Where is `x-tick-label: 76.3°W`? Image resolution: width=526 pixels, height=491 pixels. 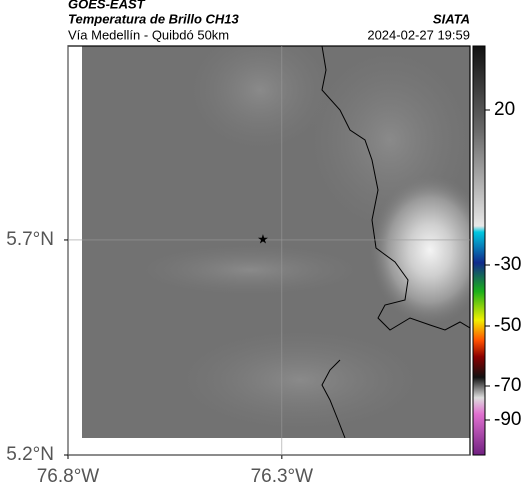 x-tick-label: 76.3°W is located at coordinates (282, 476).